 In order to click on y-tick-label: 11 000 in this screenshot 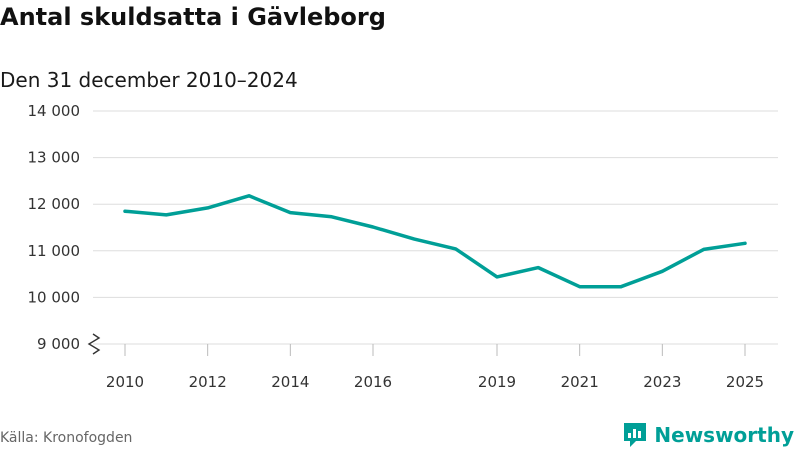, I will do `click(54, 251)`.